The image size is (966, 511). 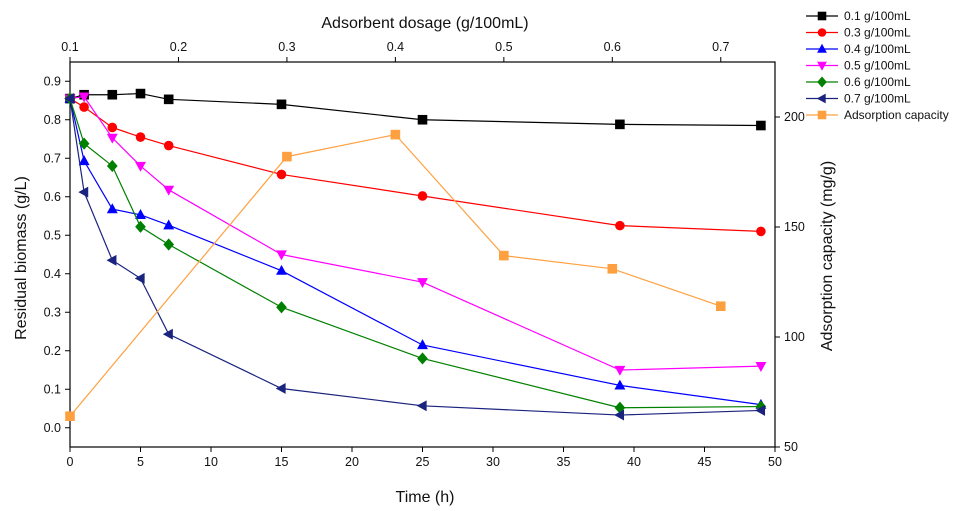 I want to click on y-left-tick-label: 0.4, so click(x=52, y=274).